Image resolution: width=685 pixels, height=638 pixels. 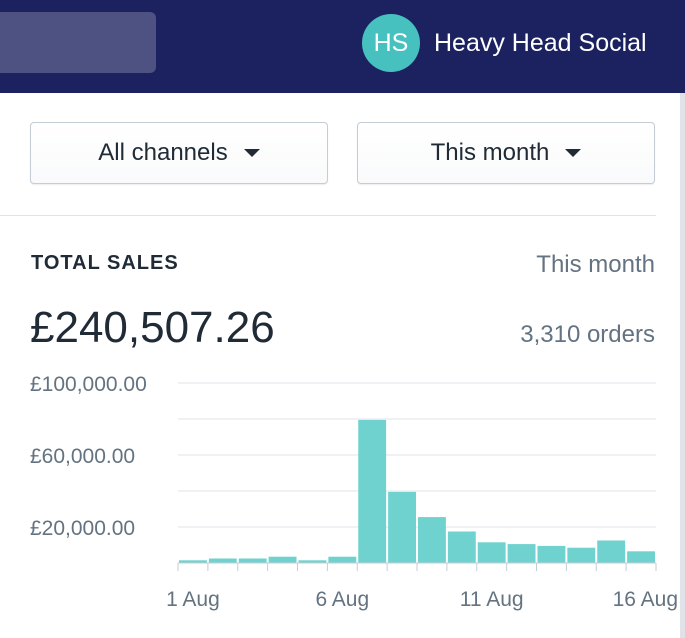 I want to click on orders-count: 3,310 orders, so click(x=587, y=334).